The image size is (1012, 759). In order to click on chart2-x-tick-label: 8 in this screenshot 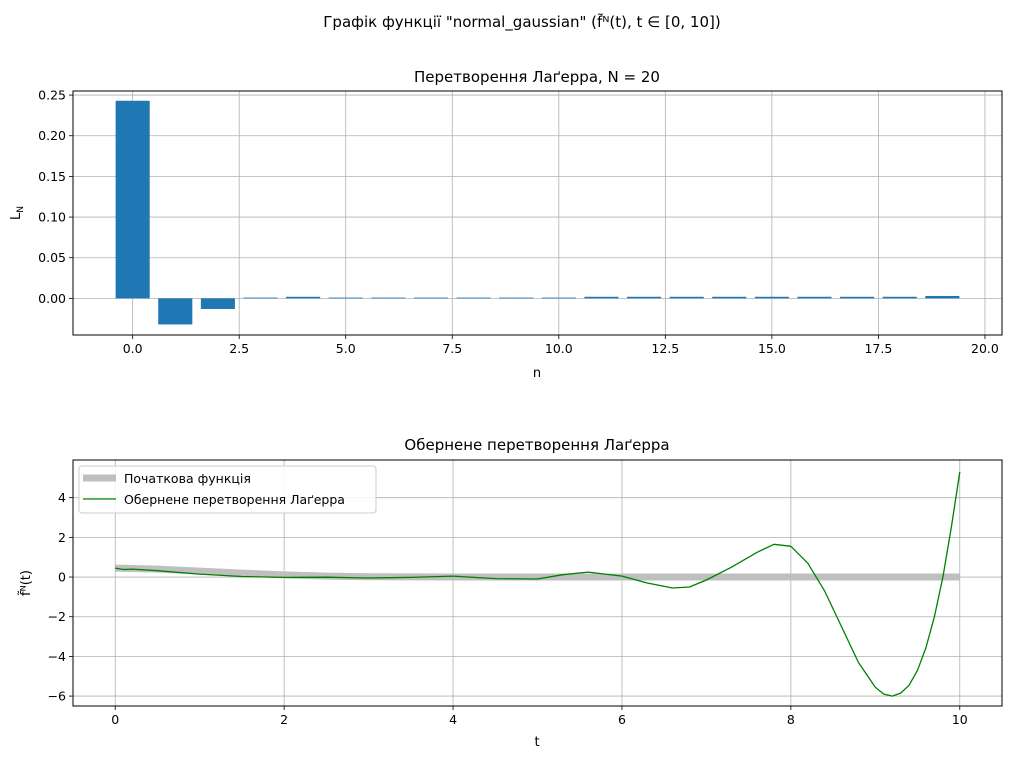, I will do `click(791, 719)`.